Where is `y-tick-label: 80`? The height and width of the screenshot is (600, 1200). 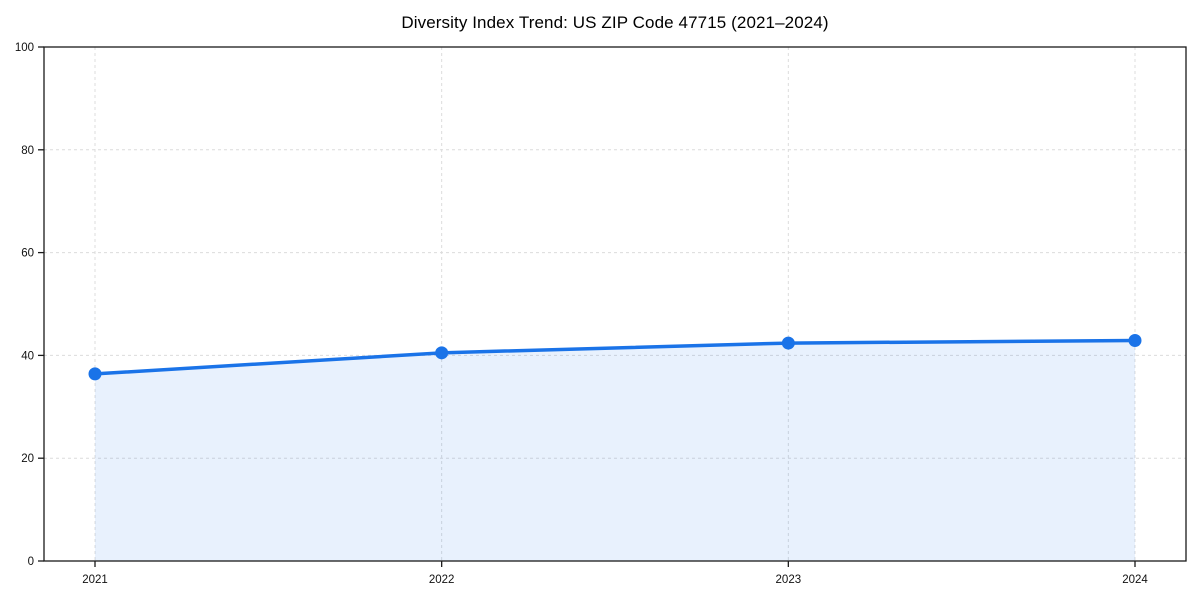
y-tick-label: 80 is located at coordinates (27, 151).